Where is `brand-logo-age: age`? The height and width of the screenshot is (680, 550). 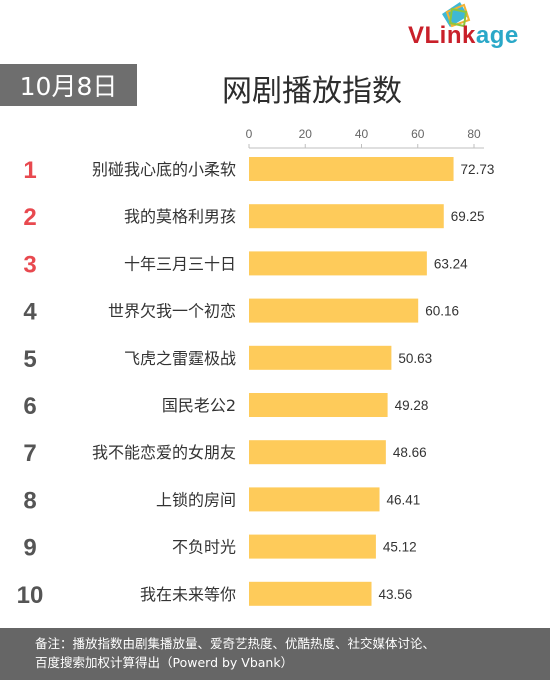
brand-logo-age: age is located at coordinates (497, 35).